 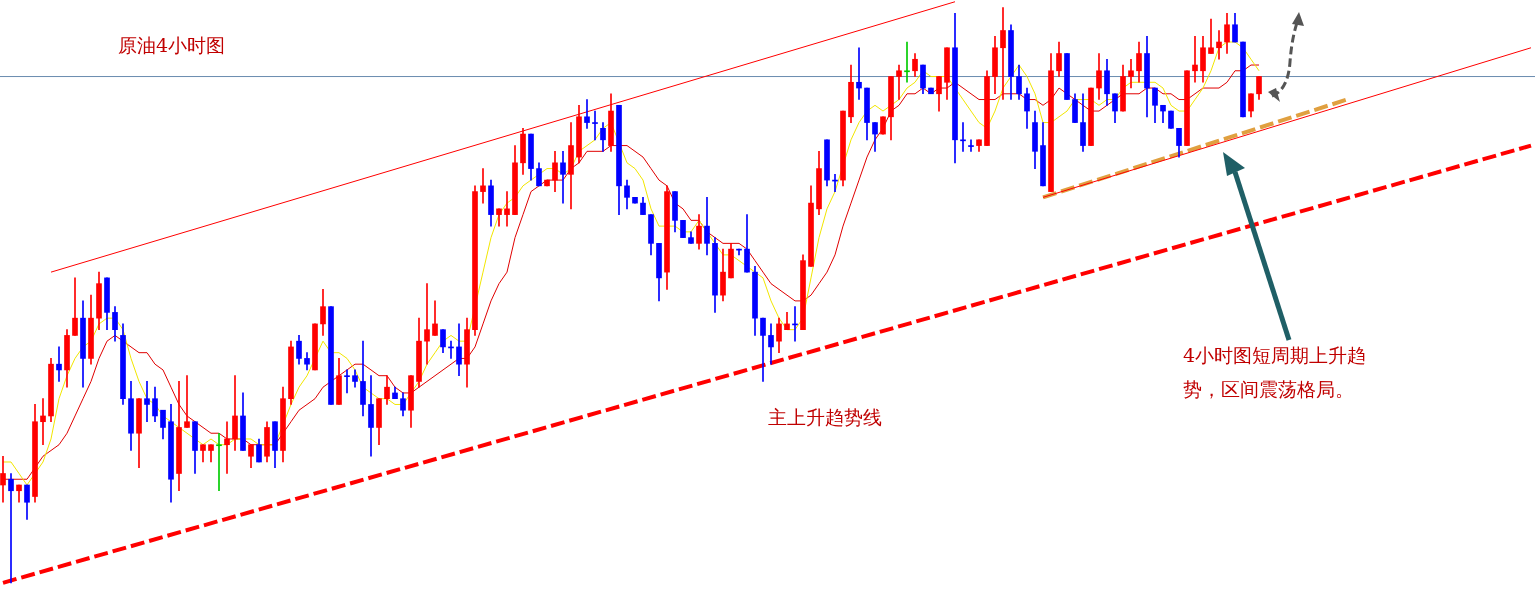 I want to click on annotation: 4小时图短周期上升趋势，区间震荡格局。, so click(x=1275, y=372).